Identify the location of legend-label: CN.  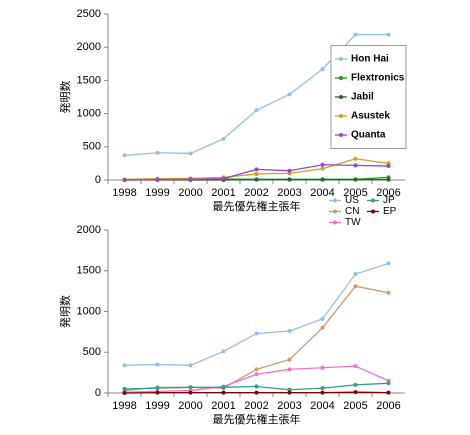
(352, 211).